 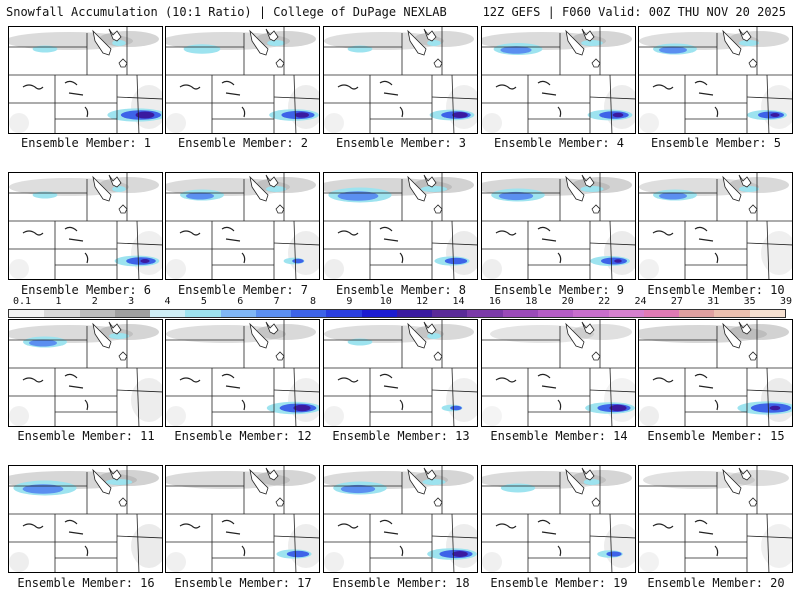 What do you see at coordinates (243, 583) in the screenshot?
I see `ensemble-member-label: Ensemble Member: 17` at bounding box center [243, 583].